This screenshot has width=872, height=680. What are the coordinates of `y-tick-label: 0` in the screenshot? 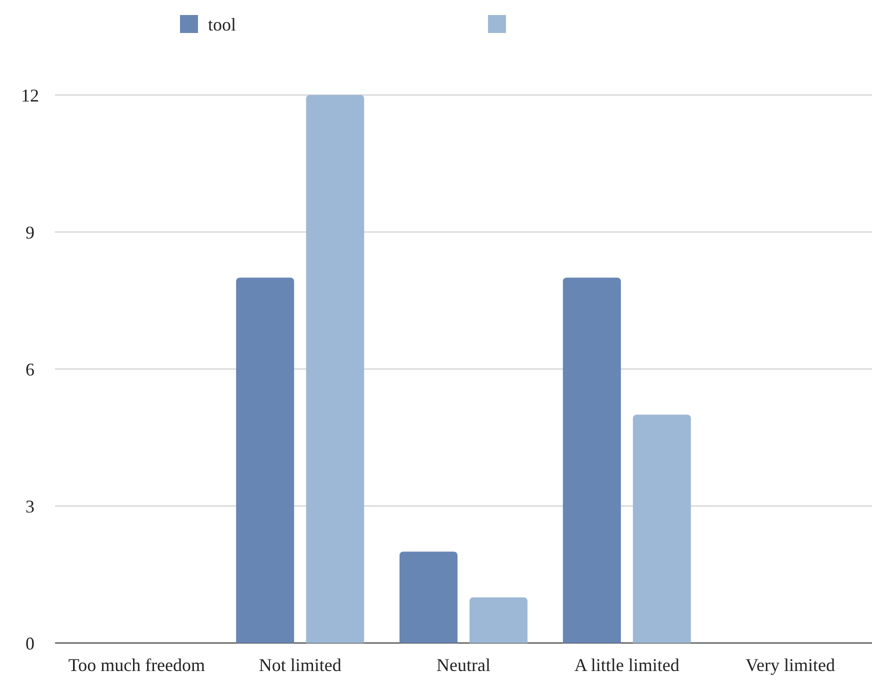 It's located at (30, 643).